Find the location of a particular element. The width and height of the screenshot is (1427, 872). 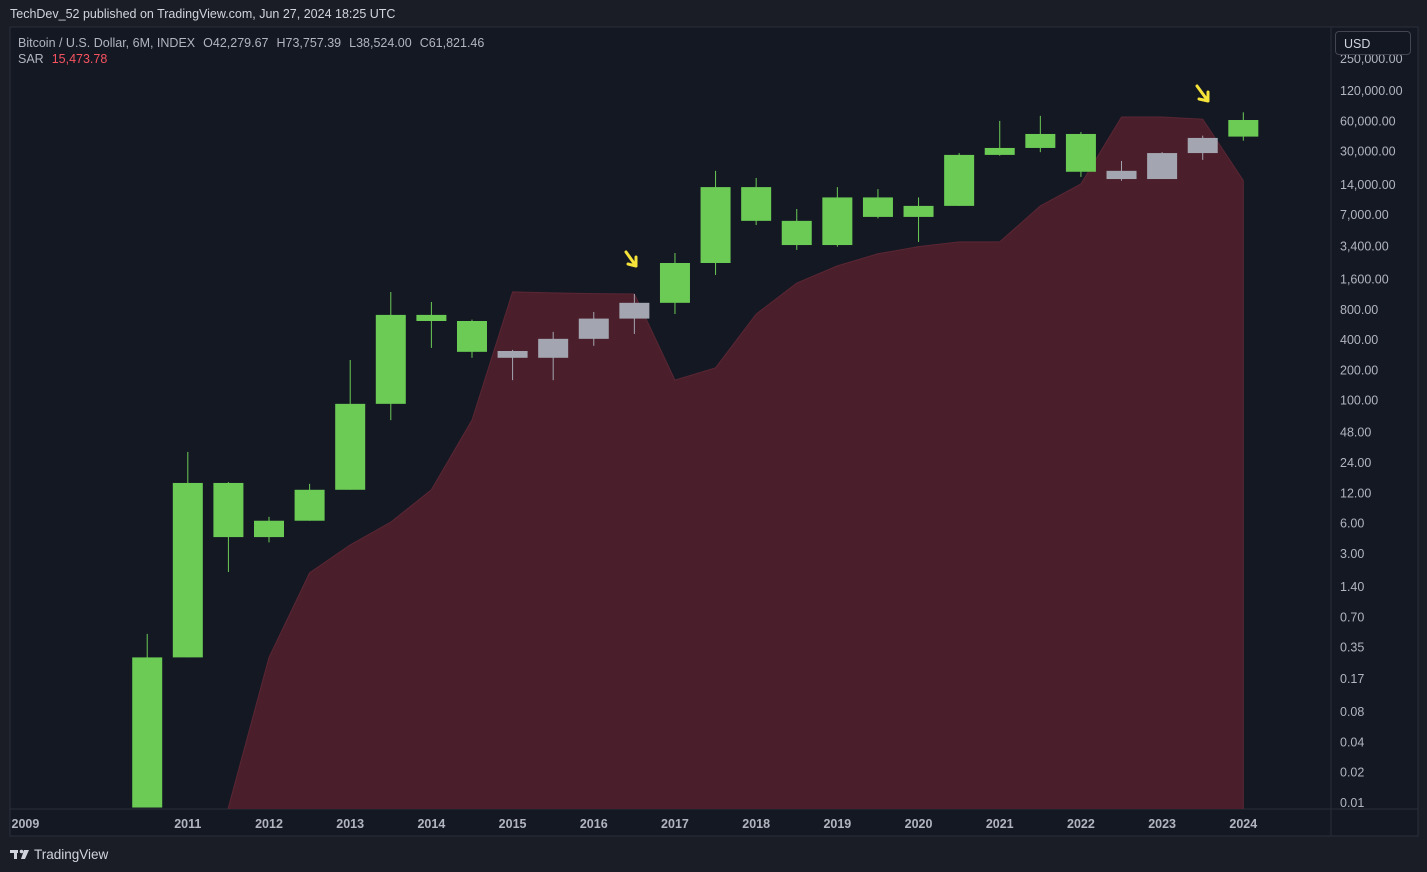

x-tick-label: 2017 is located at coordinates (675, 824).